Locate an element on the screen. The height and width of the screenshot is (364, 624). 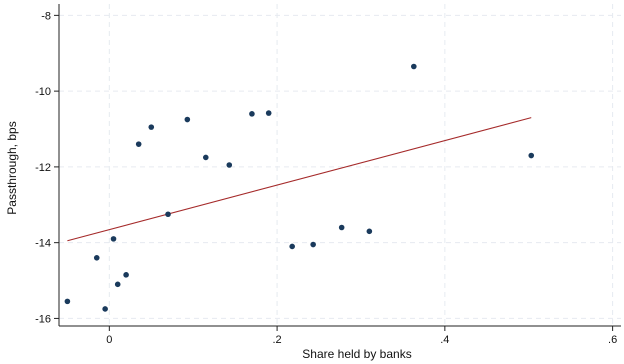
y-tick-label: -16 is located at coordinates (43, 319).